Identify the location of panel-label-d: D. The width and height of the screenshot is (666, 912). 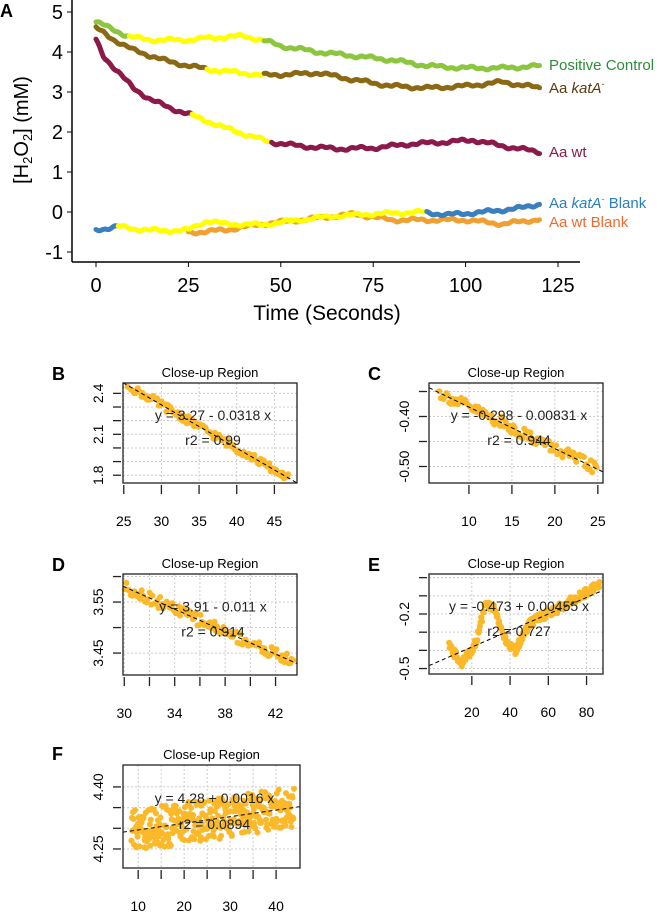
(58, 565).